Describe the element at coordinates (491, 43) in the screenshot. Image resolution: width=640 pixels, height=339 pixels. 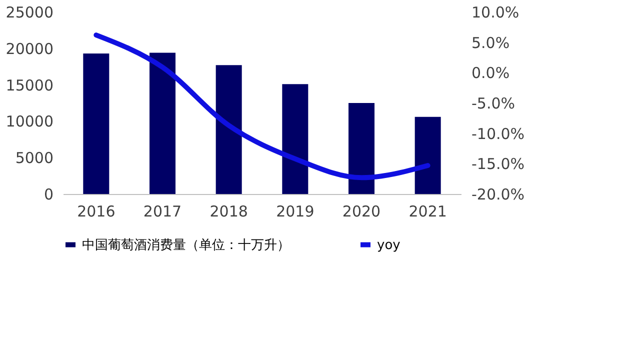
I see `y2-tick-label: 5.0%` at that location.